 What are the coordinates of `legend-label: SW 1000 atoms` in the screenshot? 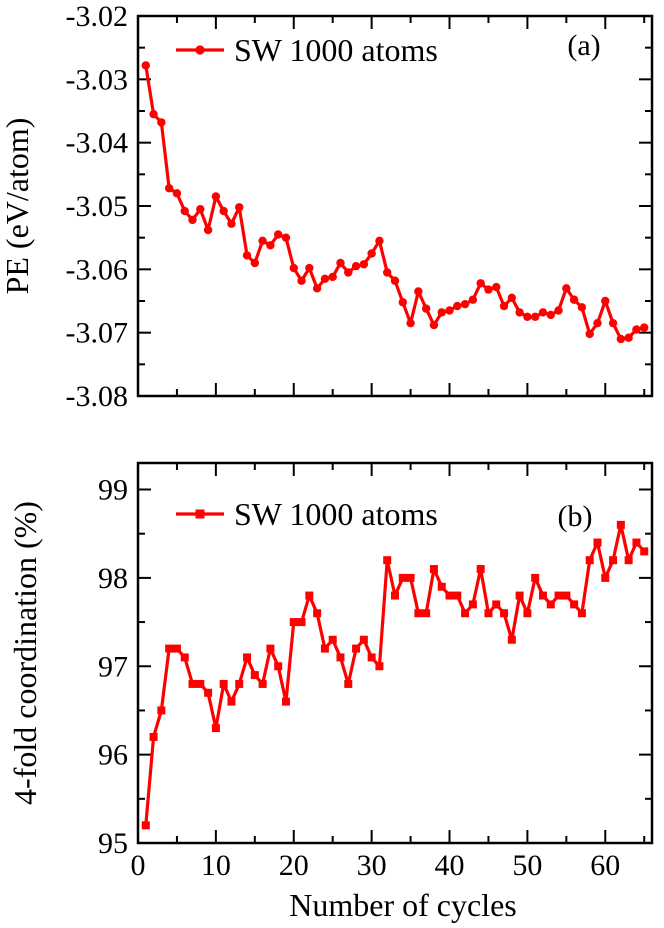 It's located at (336, 50).